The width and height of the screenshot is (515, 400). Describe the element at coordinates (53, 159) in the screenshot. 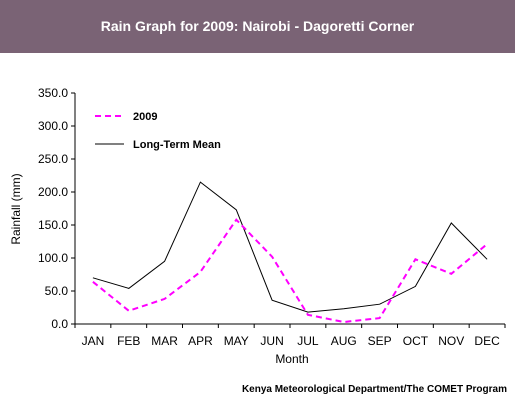

I see `y-tick-label: 250.0` at that location.